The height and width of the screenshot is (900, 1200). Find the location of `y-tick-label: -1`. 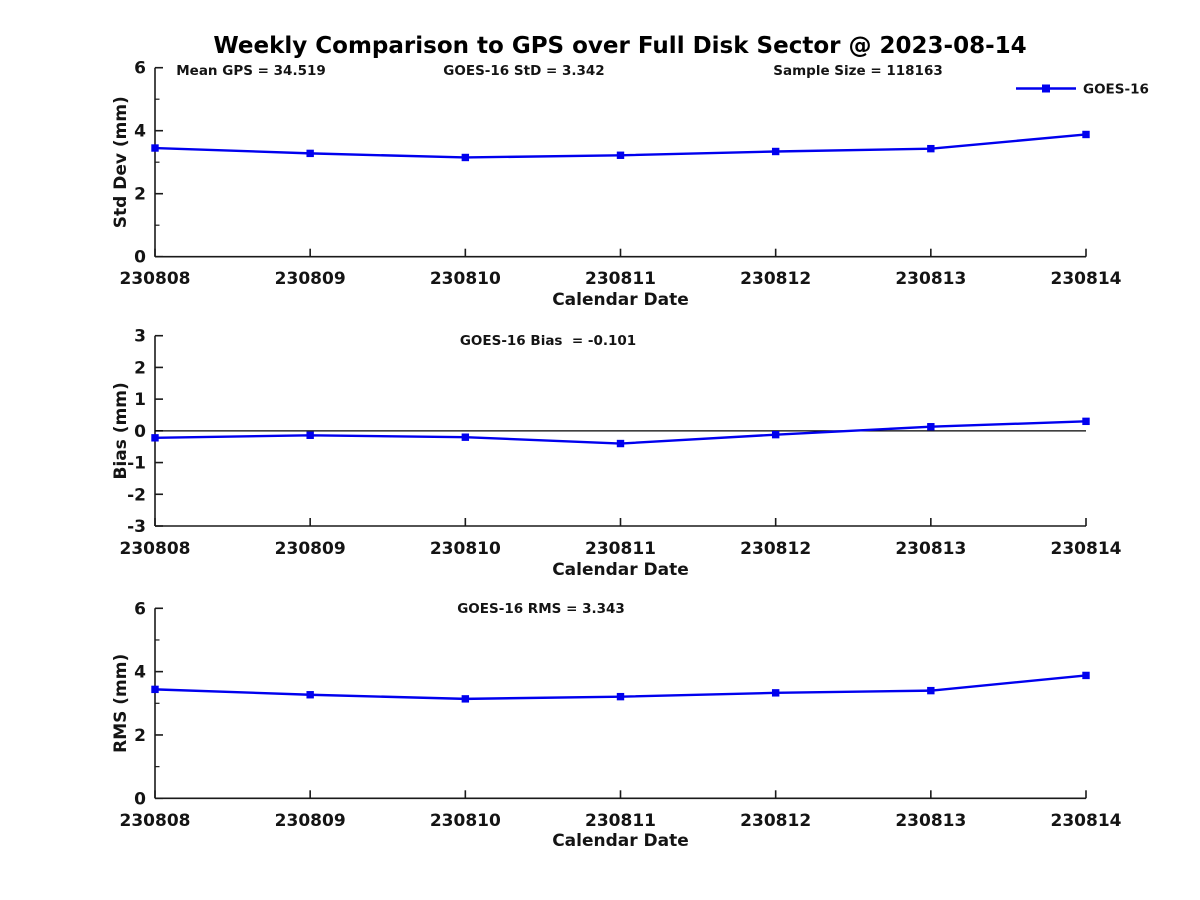

y-tick-label: -1 is located at coordinates (136, 464).